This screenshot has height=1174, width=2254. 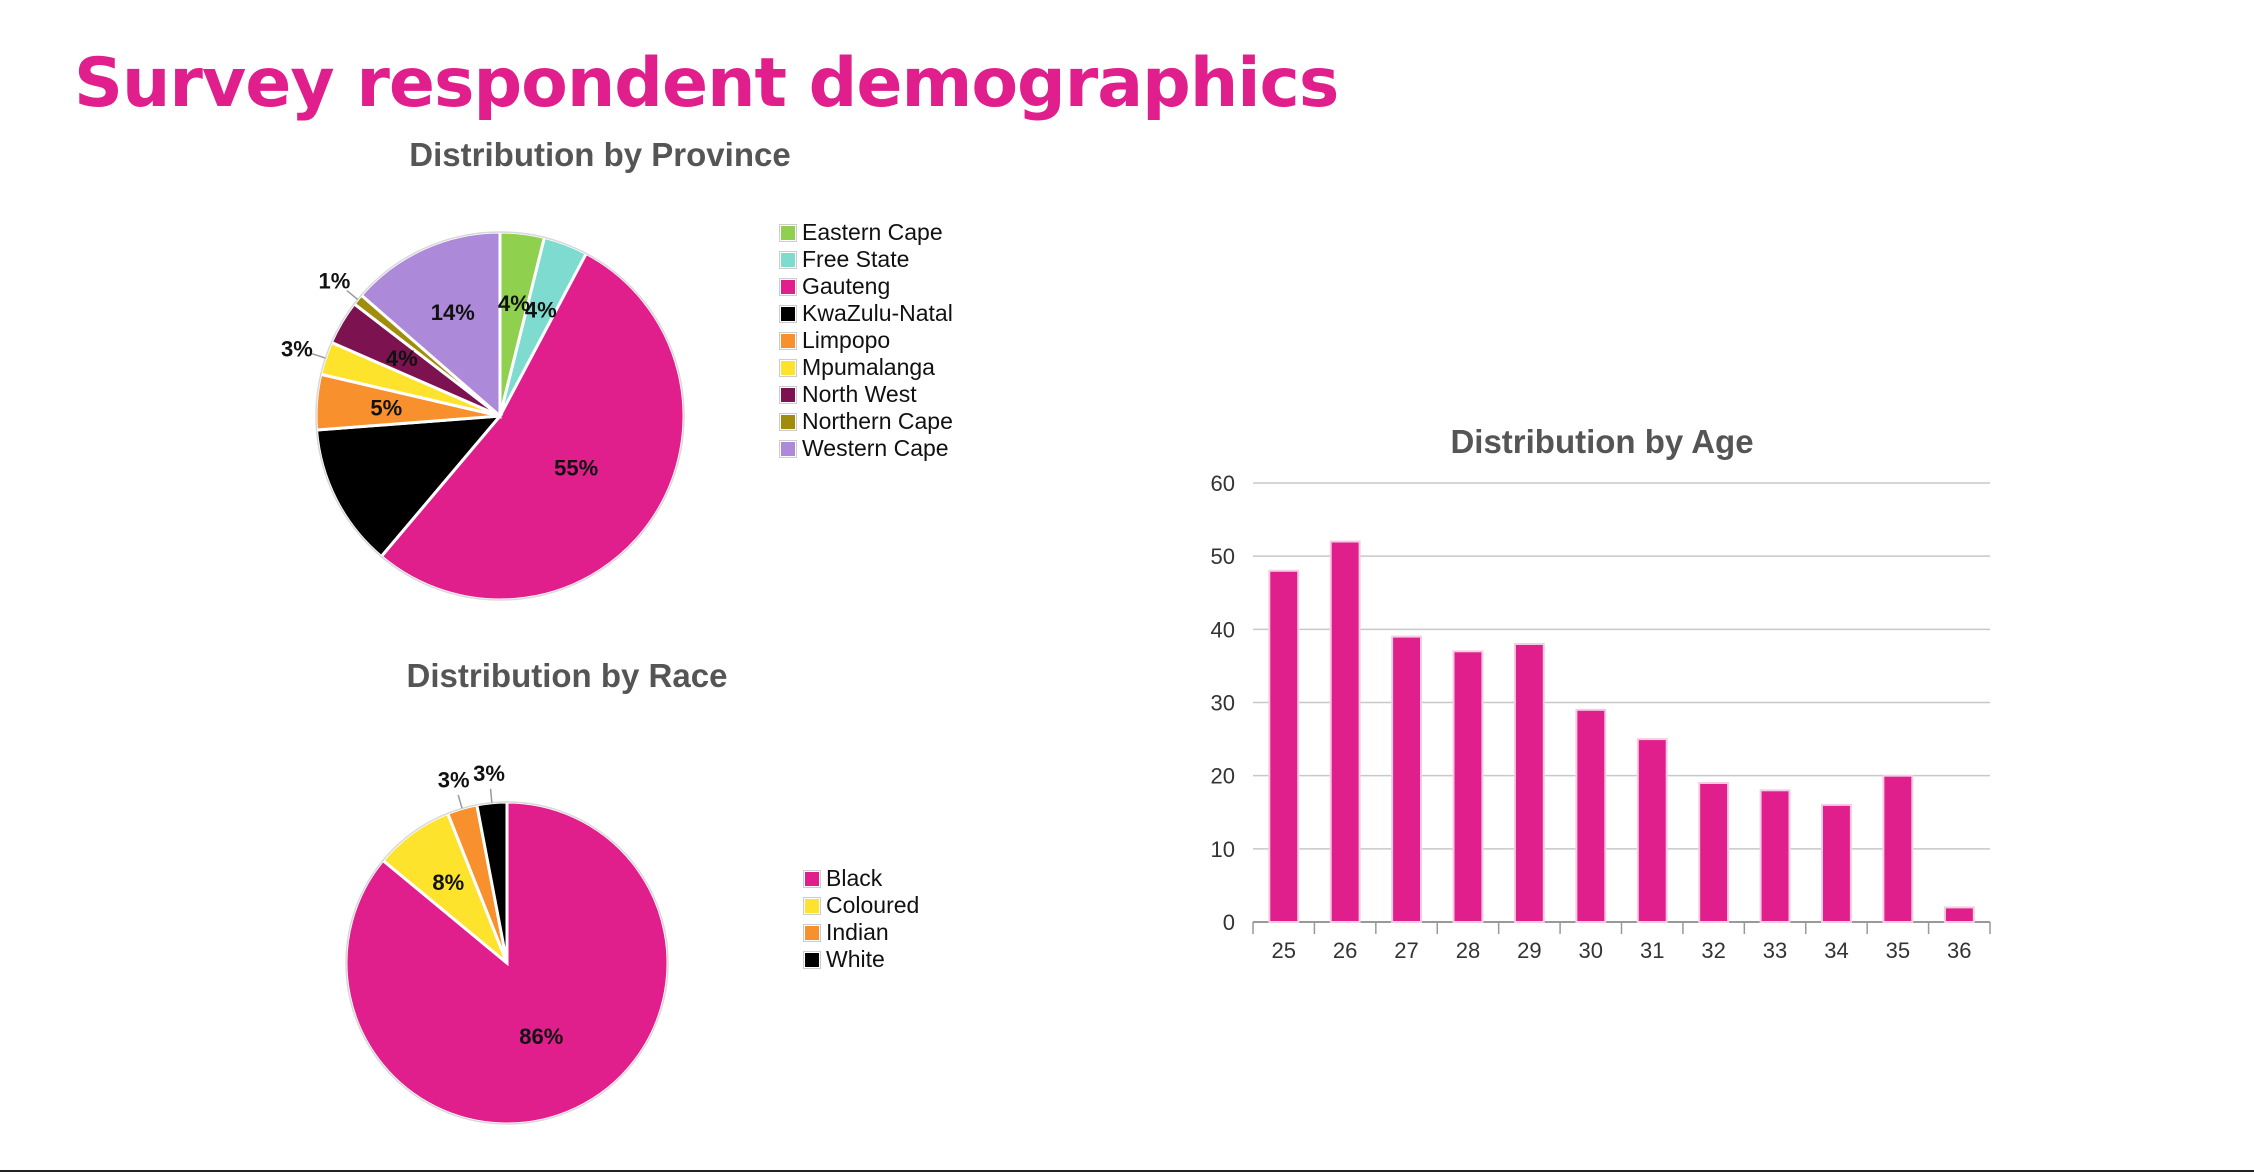 What do you see at coordinates (1223, 849) in the screenshot?
I see `y-tick-label: 10` at bounding box center [1223, 849].